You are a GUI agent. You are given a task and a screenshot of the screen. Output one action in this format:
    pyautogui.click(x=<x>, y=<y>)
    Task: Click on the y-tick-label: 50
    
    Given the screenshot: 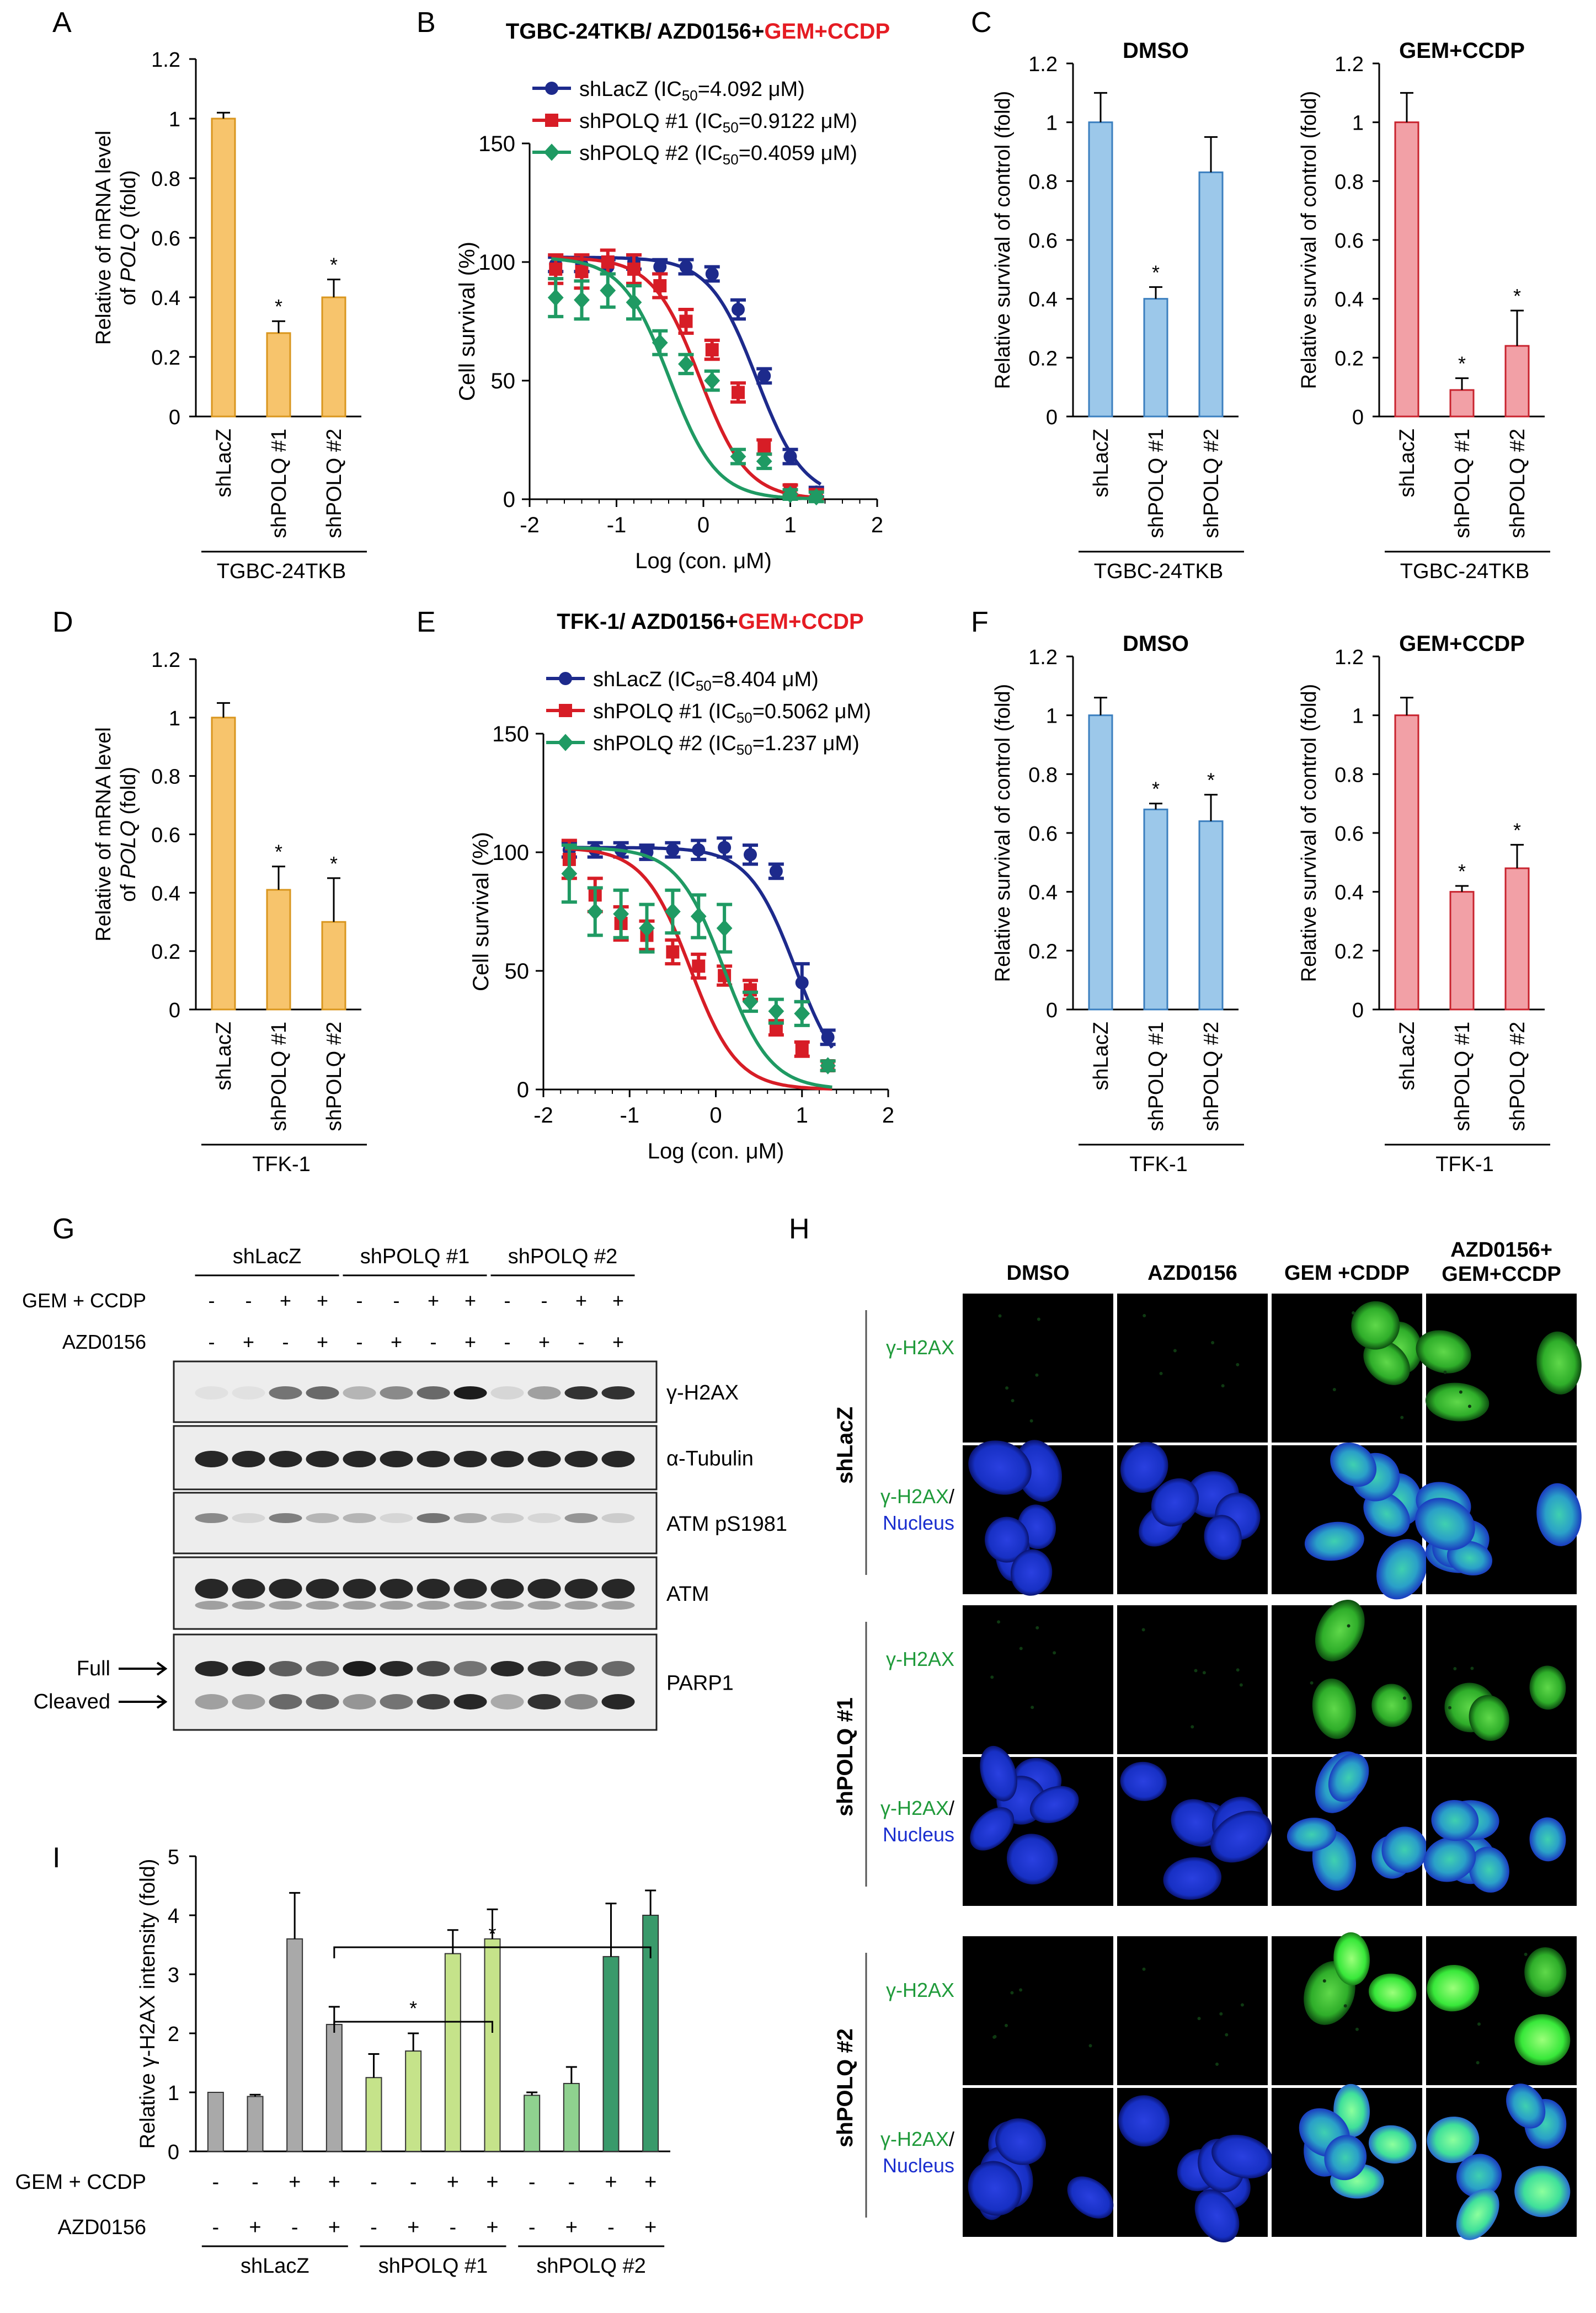 What is the action you would take?
    pyautogui.click(x=517, y=971)
    